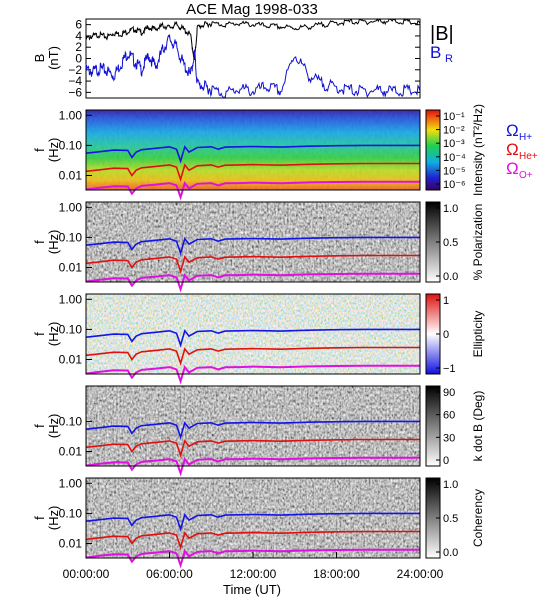  Describe the element at coordinates (75, 70) in the screenshot. I see `b-y-tick-label: −2` at that location.